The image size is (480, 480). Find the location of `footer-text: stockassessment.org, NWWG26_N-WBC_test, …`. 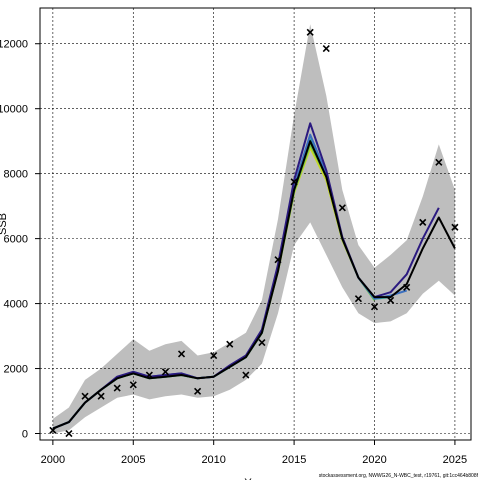

footer-text: stockassessment.org, NWWG26_N-WBC_test, … is located at coordinates (398, 476).